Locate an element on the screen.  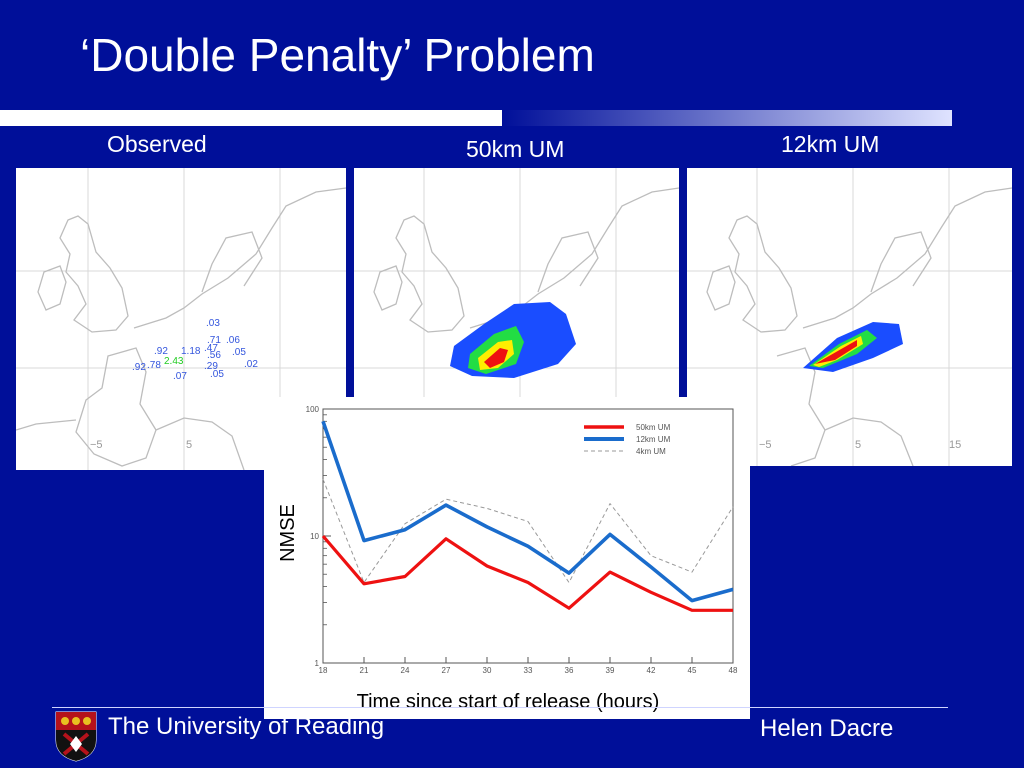
x-axis-label: Time since start of release (hours) is located at coordinates (508, 702).